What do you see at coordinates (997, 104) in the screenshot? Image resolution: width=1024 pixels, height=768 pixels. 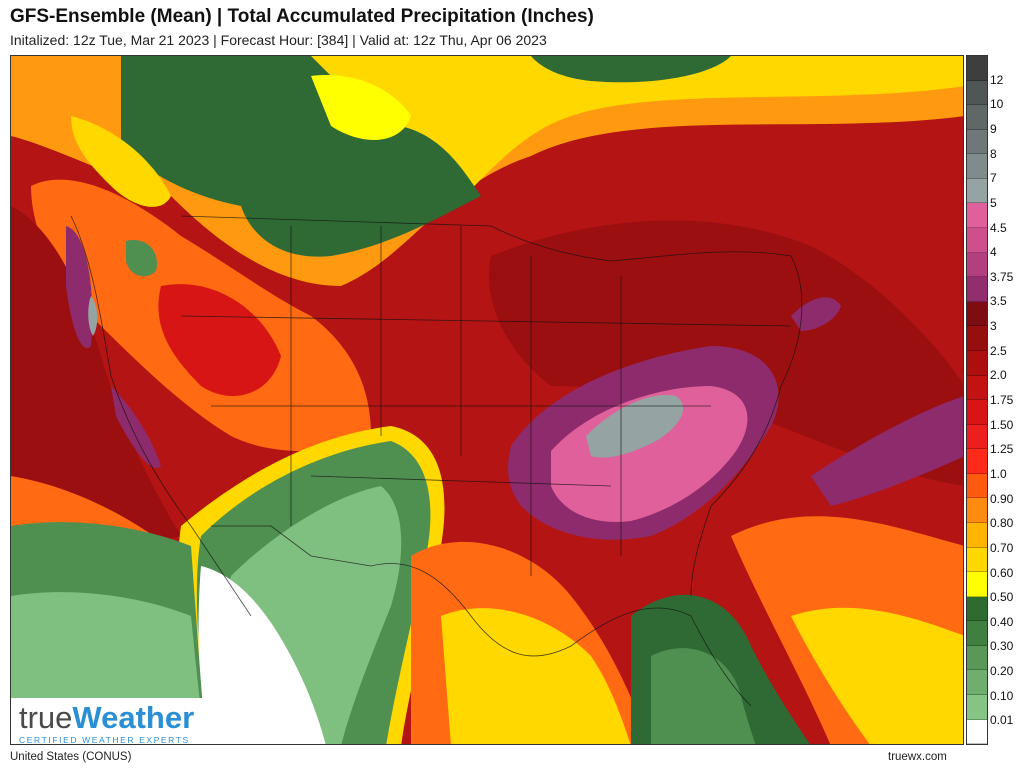 I see `legend-label: 10` at bounding box center [997, 104].